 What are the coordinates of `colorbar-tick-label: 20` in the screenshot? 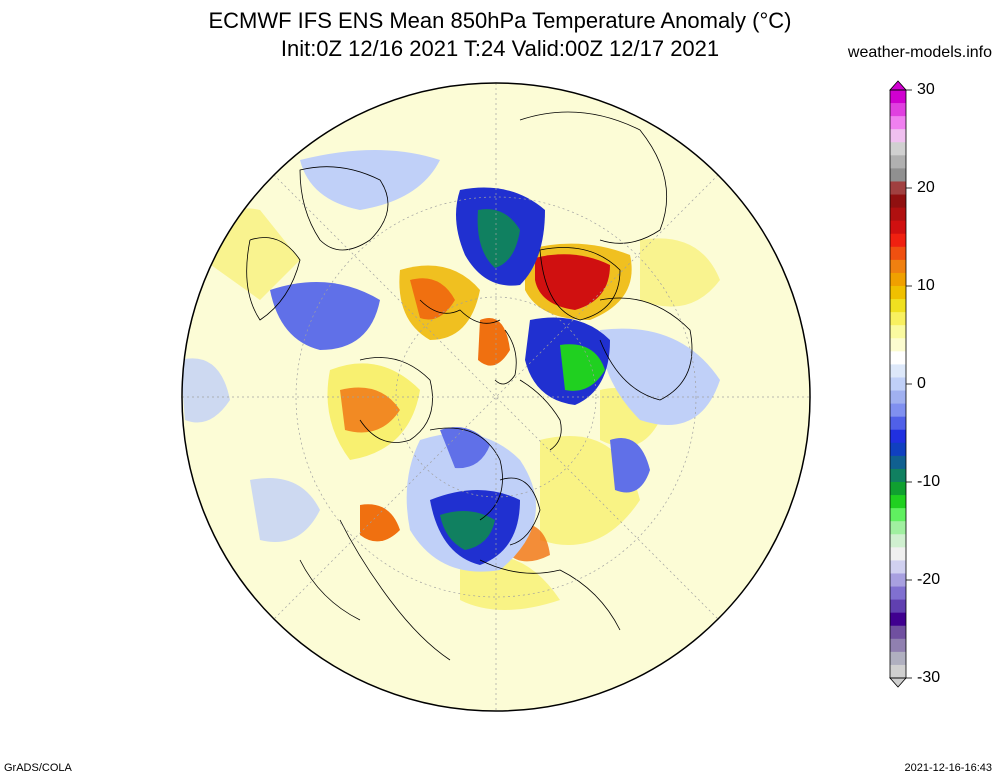 It's located at (926, 187).